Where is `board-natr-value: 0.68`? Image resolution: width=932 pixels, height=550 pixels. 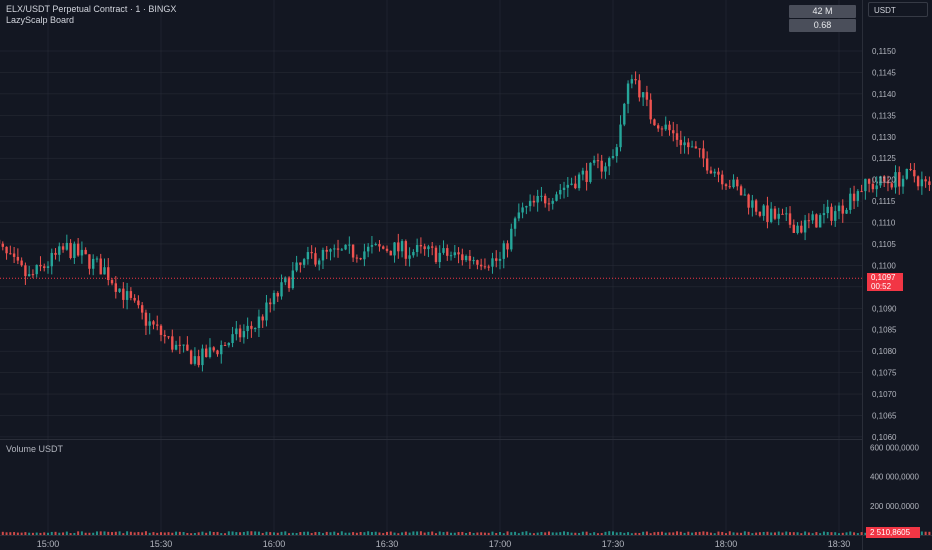
board-natr-value: 0.68 is located at coordinates (822, 25).